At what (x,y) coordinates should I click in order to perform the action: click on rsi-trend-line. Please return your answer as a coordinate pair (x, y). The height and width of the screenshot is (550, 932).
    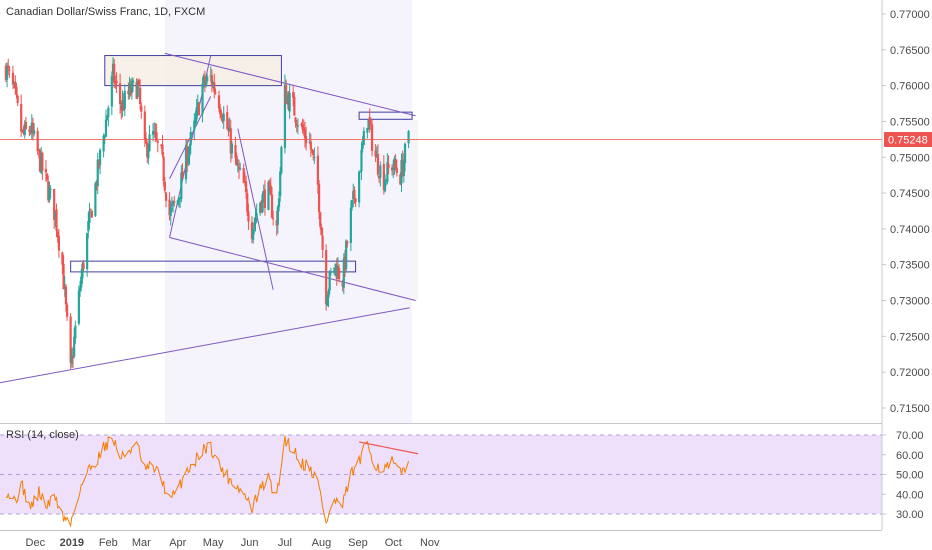
    Looking at the image, I should click on (388, 448).